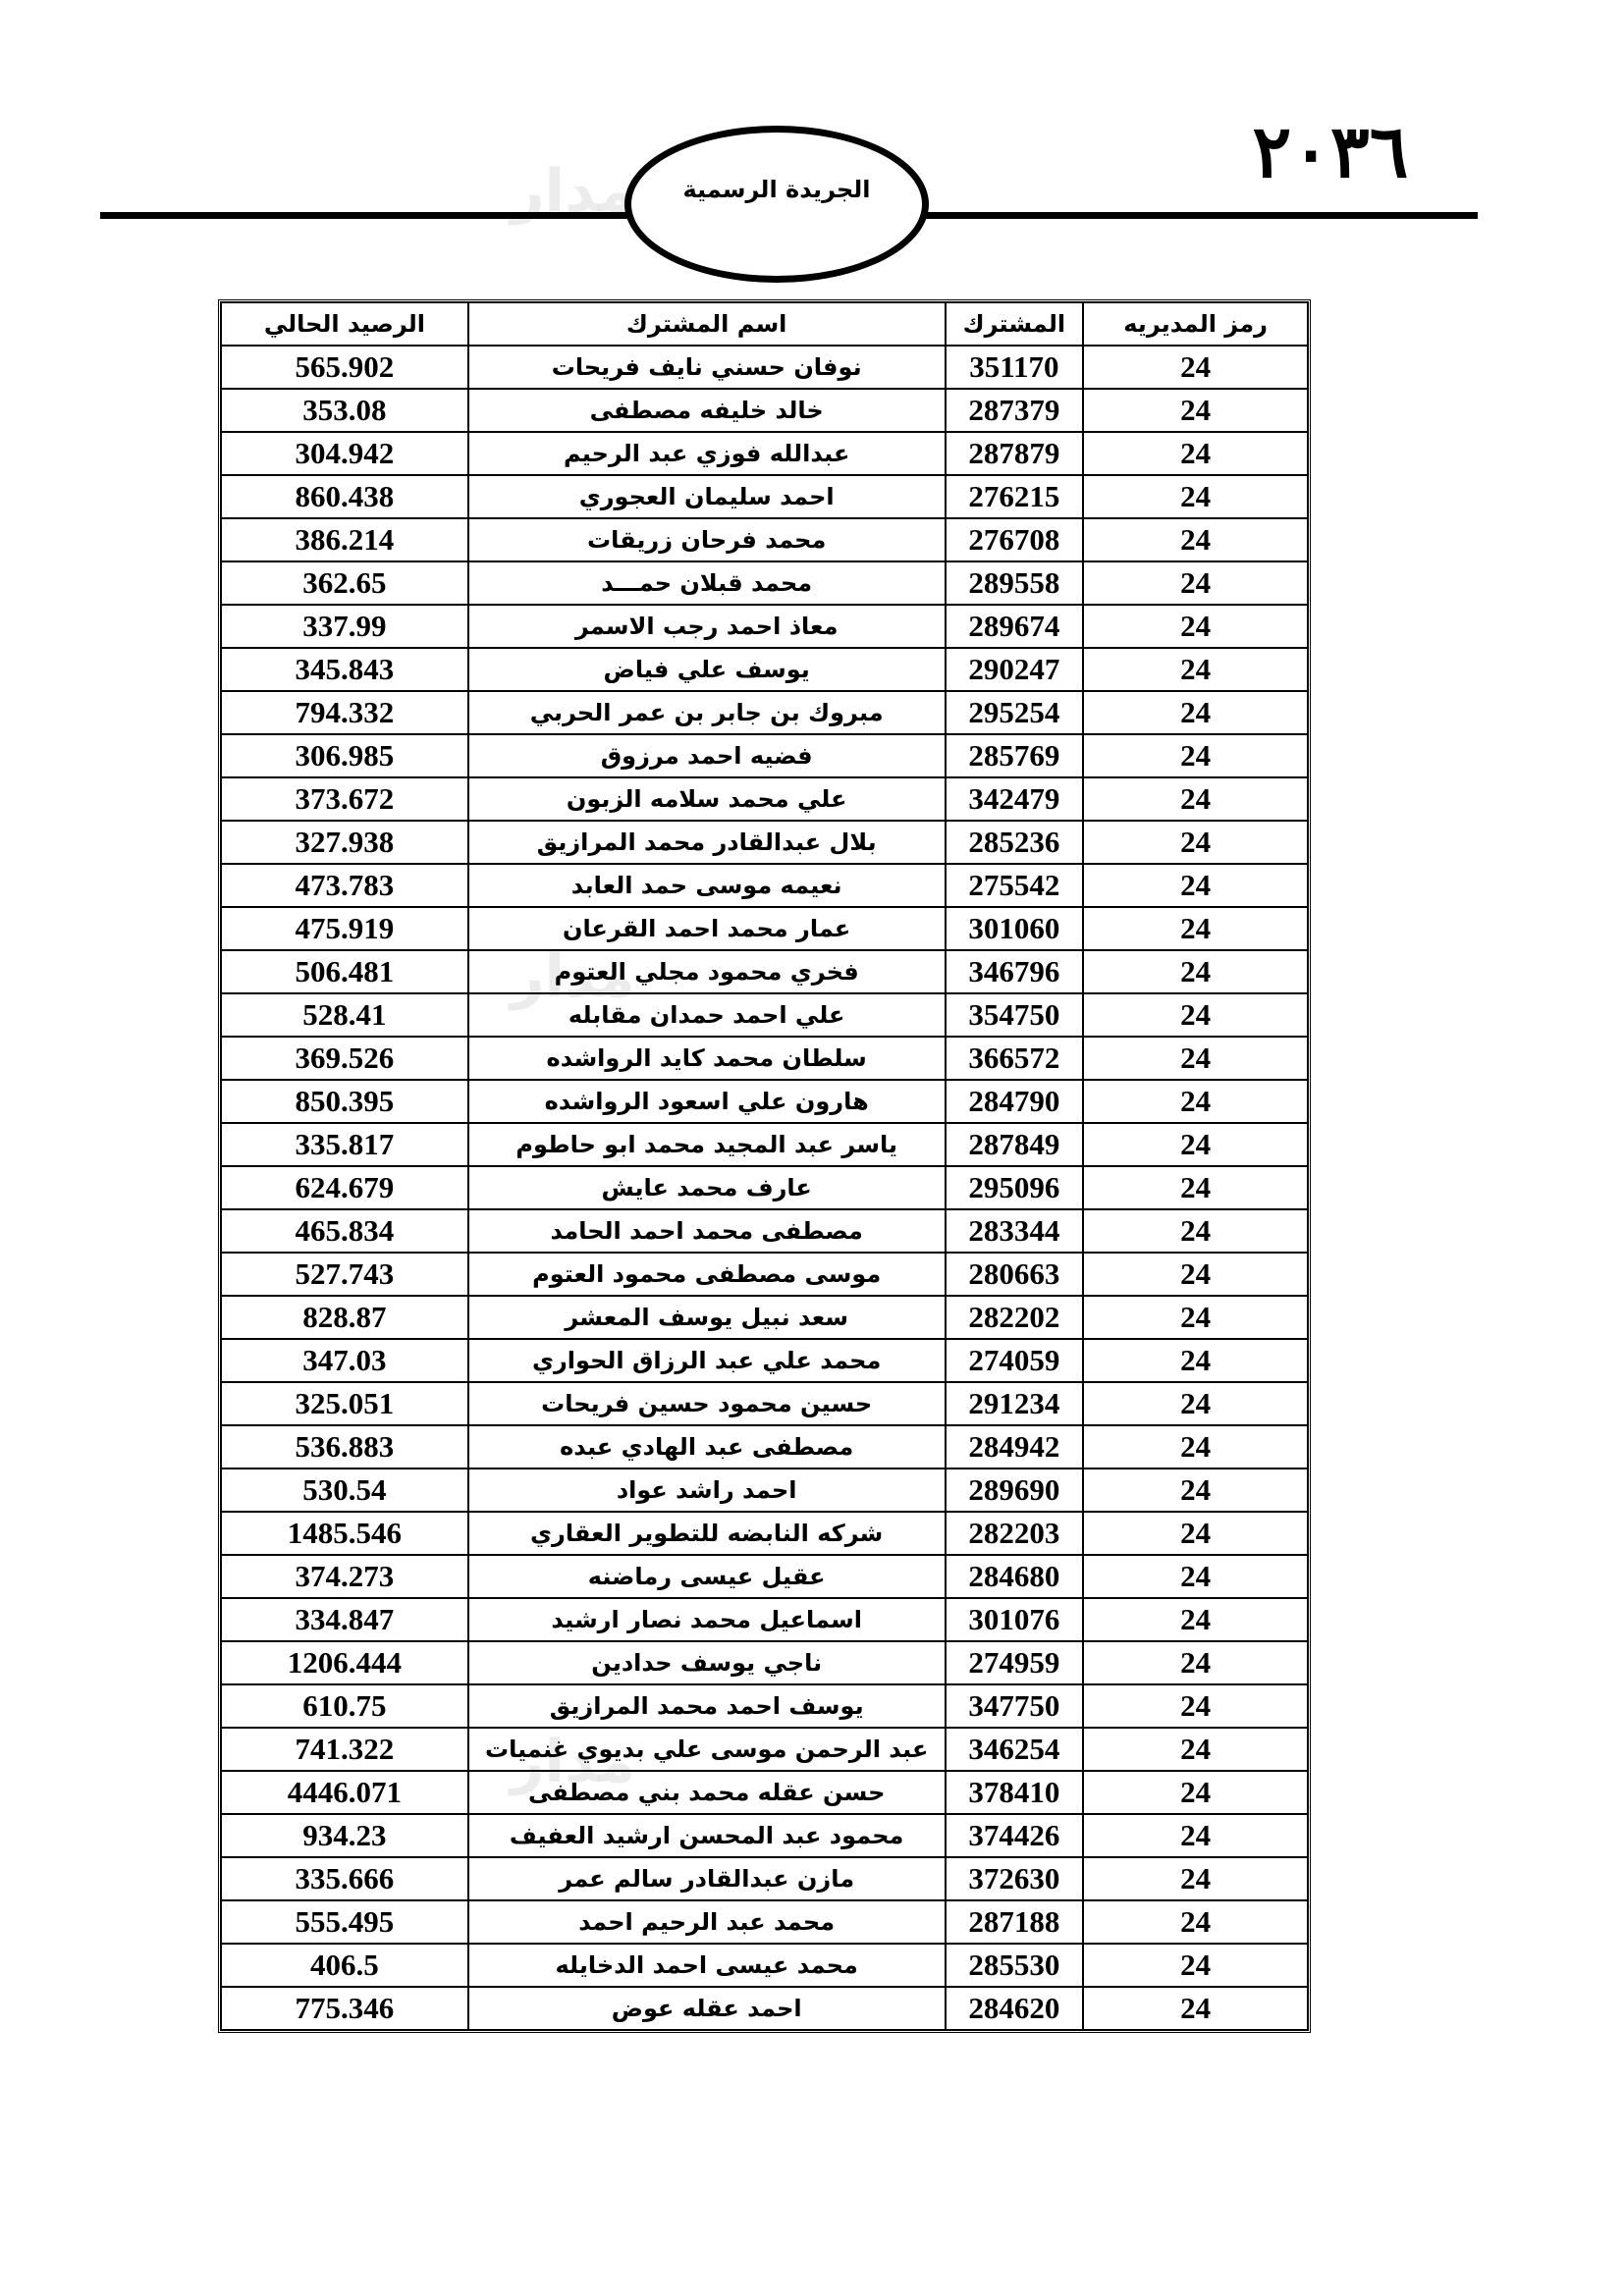 This screenshot has height=2296, width=1624. Describe the element at coordinates (1014, 1836) in the screenshot. I see `subscriber-number-cell: 374426` at that location.